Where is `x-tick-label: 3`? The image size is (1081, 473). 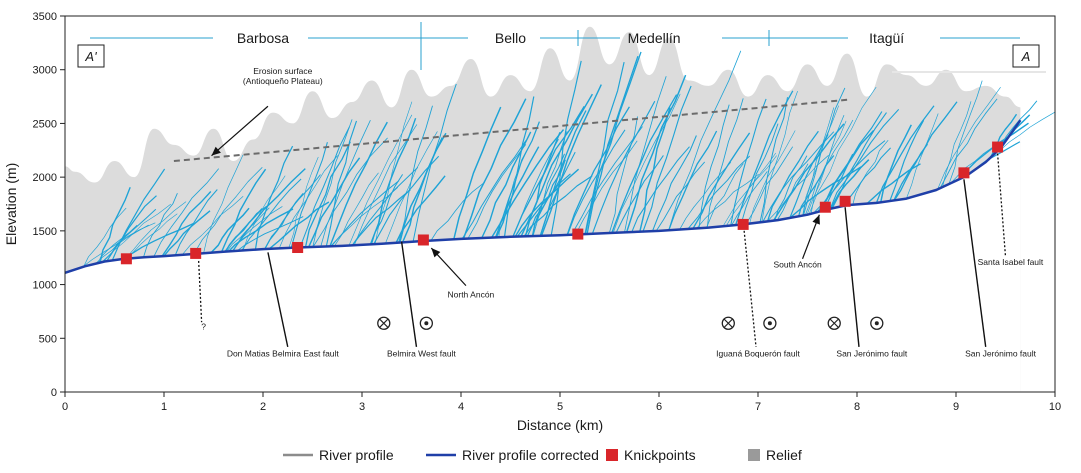
x-tick-label: 3 is located at coordinates (362, 407).